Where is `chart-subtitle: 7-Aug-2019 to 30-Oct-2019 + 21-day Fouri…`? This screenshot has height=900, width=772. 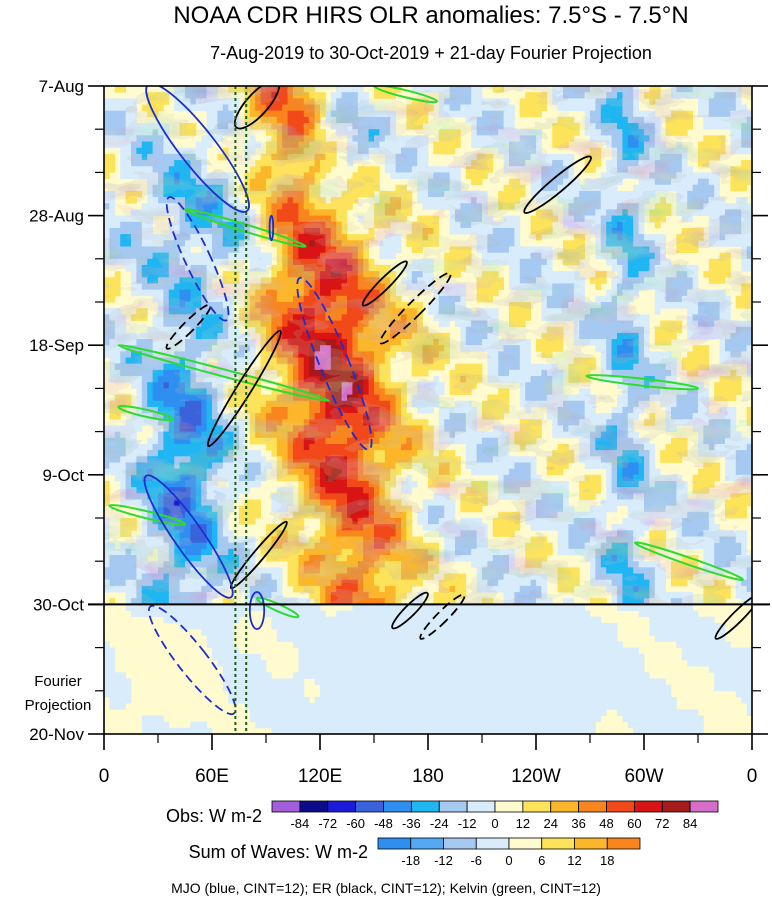 chart-subtitle: 7-Aug-2019 to 30-Oct-2019 + 21-day Fouri… is located at coordinates (431, 53).